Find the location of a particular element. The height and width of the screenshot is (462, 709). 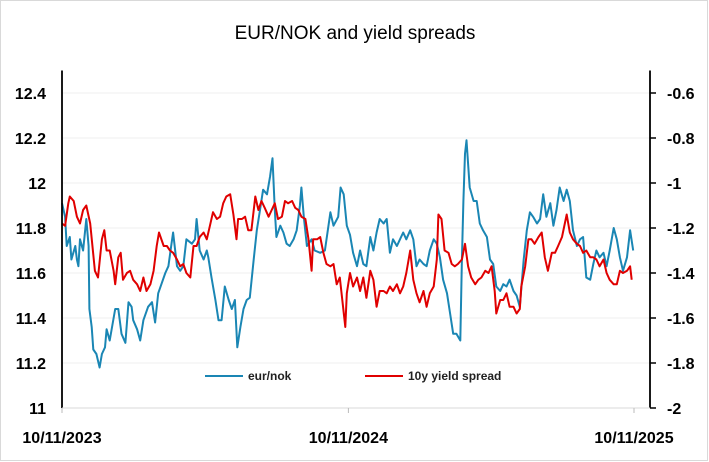

y-left-tick-label: 11.2 is located at coordinates (31, 364).